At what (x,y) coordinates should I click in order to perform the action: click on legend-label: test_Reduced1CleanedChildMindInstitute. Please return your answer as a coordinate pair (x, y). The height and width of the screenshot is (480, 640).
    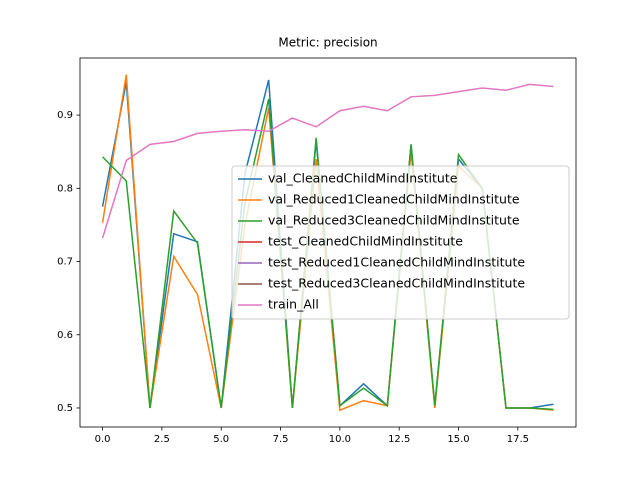
    Looking at the image, I should click on (396, 262).